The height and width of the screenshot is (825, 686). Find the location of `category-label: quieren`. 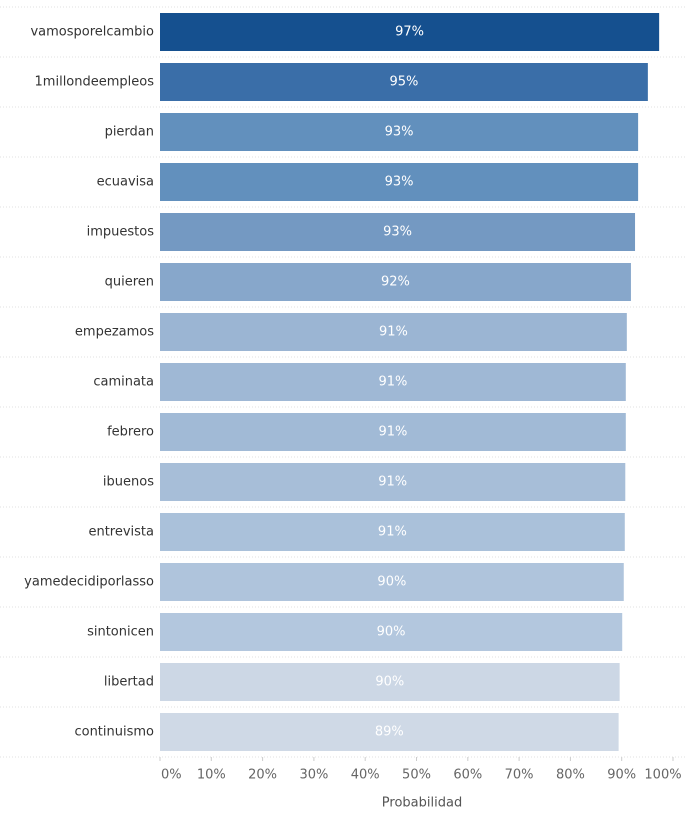

category-label: quieren is located at coordinates (129, 282).